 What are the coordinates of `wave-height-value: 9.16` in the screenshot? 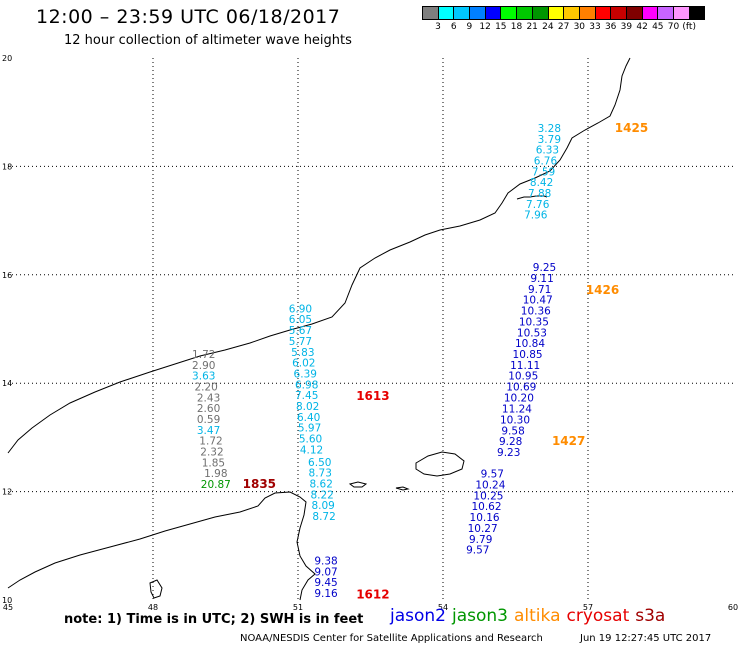 It's located at (326, 594).